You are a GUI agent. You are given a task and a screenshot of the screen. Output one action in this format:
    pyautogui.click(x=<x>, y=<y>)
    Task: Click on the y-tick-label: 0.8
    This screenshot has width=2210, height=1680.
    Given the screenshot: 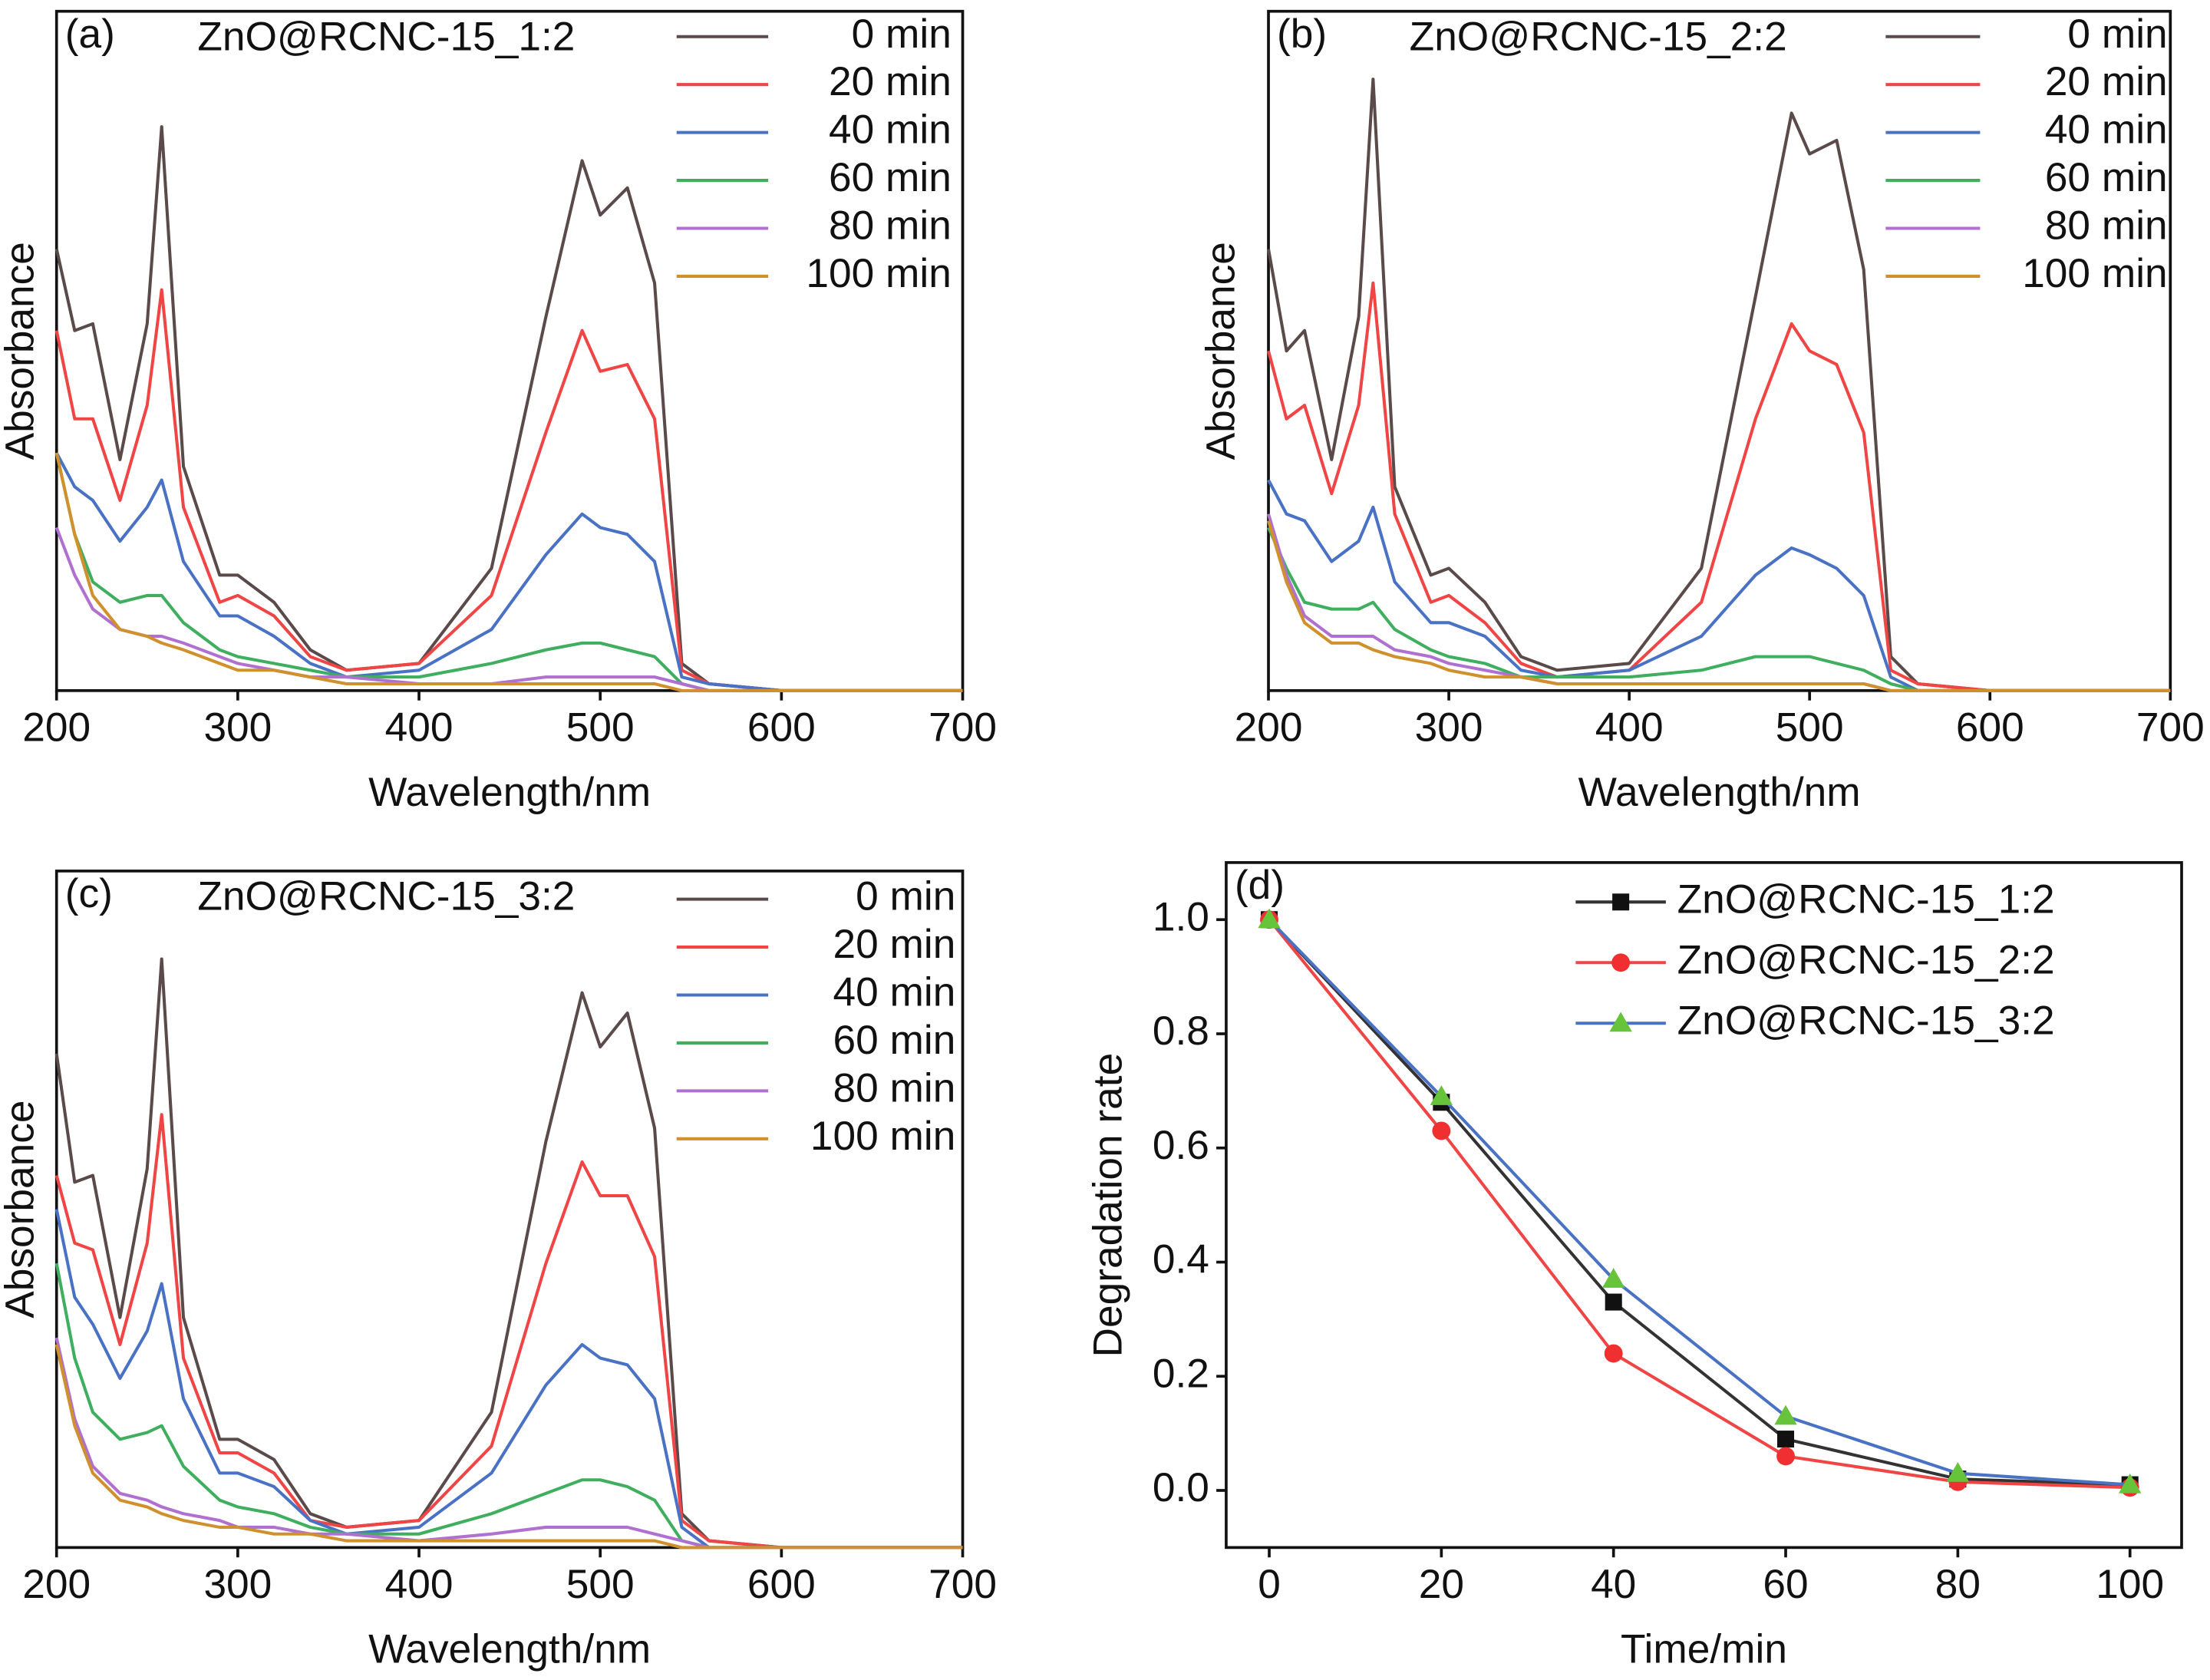 What is the action you would take?
    pyautogui.click(x=1181, y=1031)
    